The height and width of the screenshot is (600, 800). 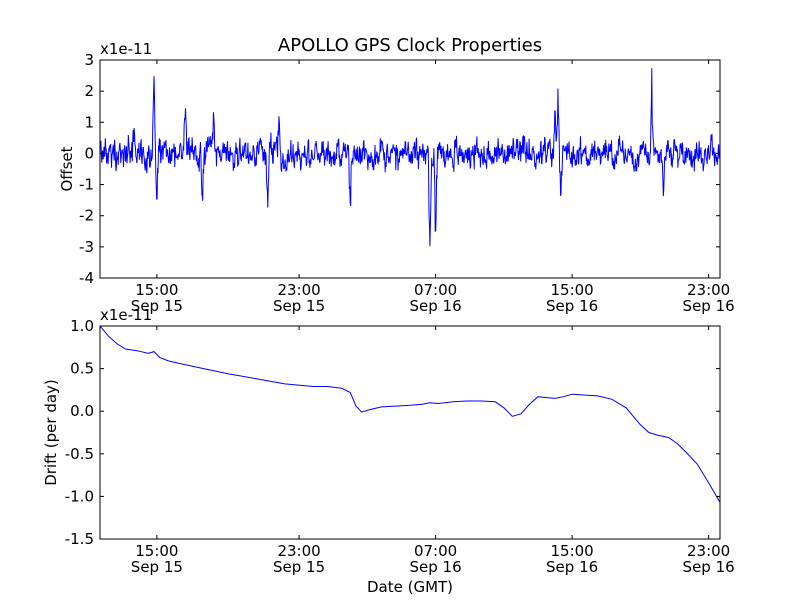 What do you see at coordinates (67, 168) in the screenshot?
I see `y-axis-label: Offset` at bounding box center [67, 168].